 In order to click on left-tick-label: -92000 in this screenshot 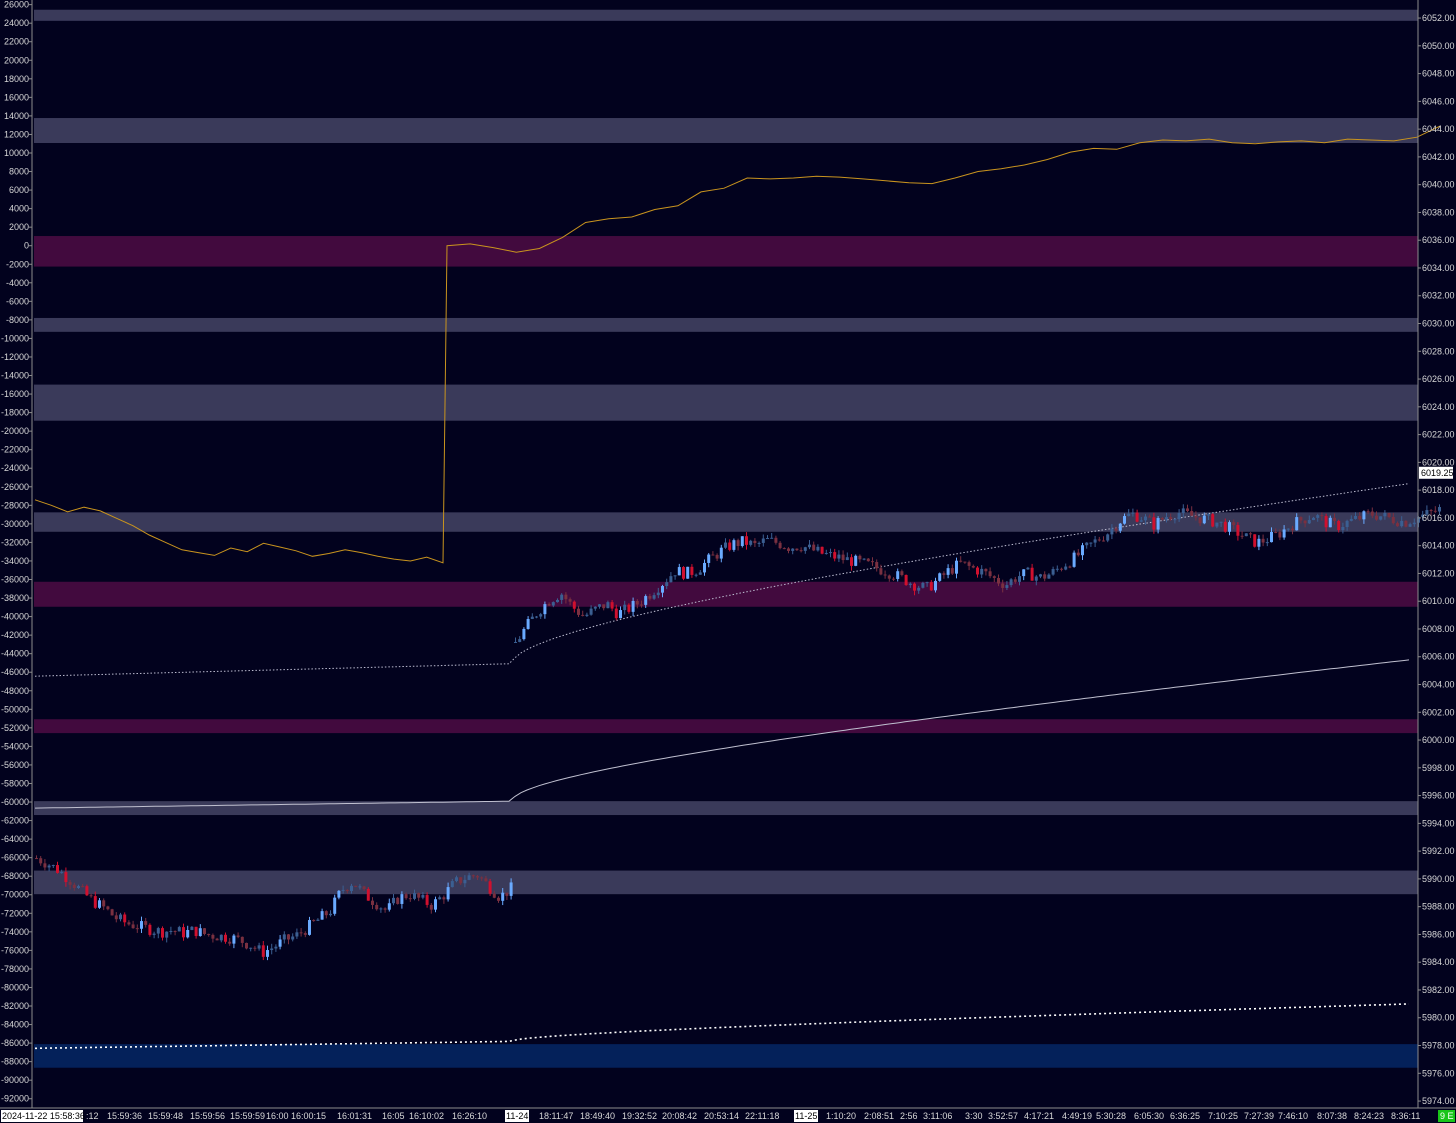, I will do `click(15, 1099)`.